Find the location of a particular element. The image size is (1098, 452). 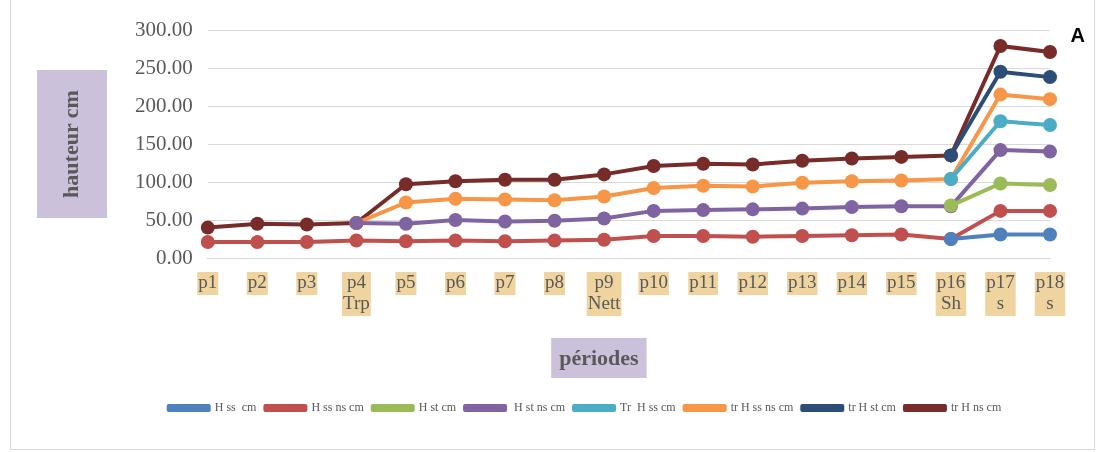

x-tick-label: p8 is located at coordinates (555, 282).